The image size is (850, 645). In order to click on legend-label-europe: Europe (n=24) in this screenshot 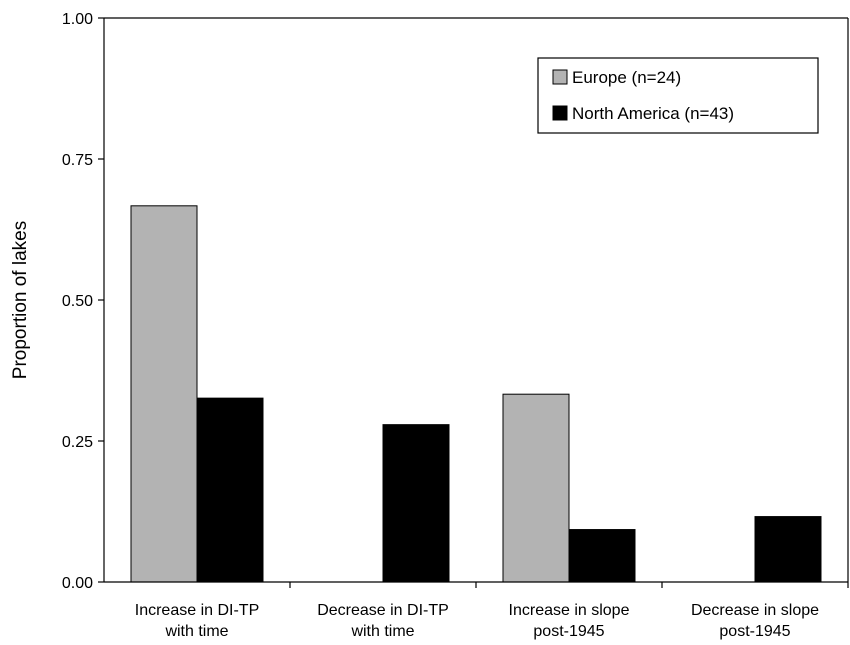, I will do `click(626, 77)`.